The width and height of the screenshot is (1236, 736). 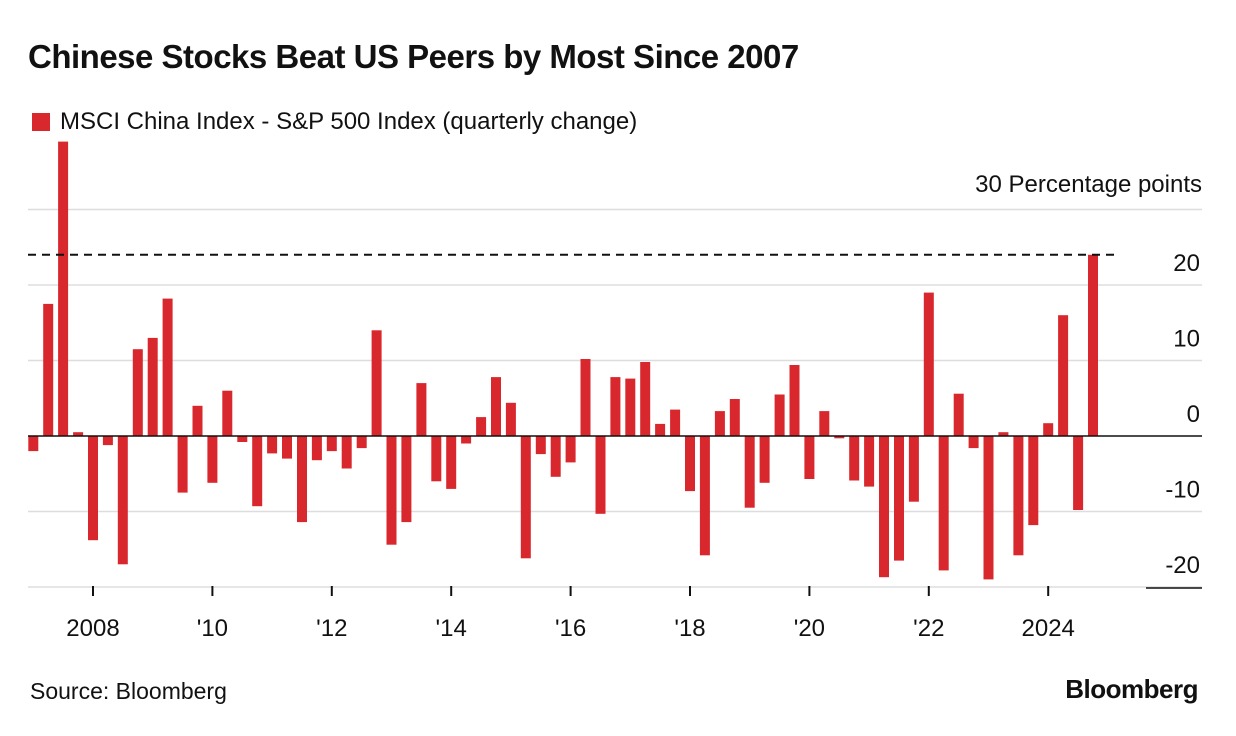 What do you see at coordinates (33, 444) in the screenshot?
I see `bar-2007Q1` at bounding box center [33, 444].